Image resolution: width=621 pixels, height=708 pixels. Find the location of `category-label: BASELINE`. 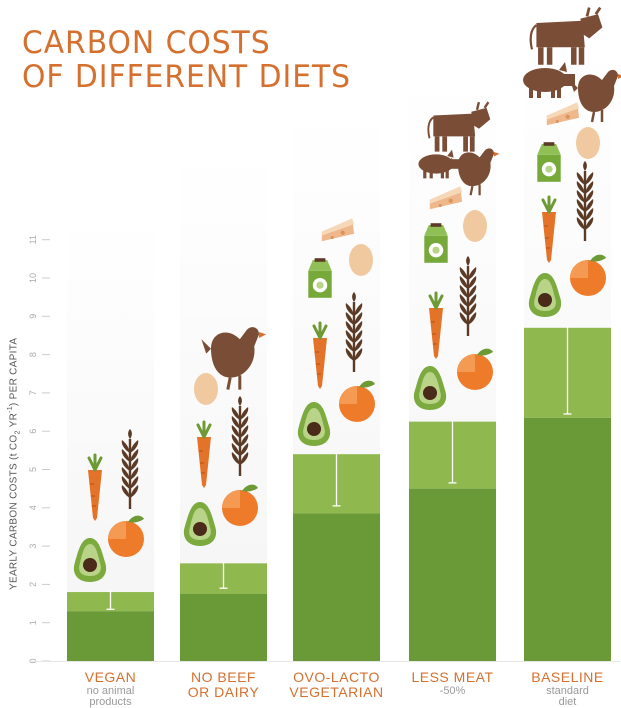

category-label: BASELINE is located at coordinates (567, 677).